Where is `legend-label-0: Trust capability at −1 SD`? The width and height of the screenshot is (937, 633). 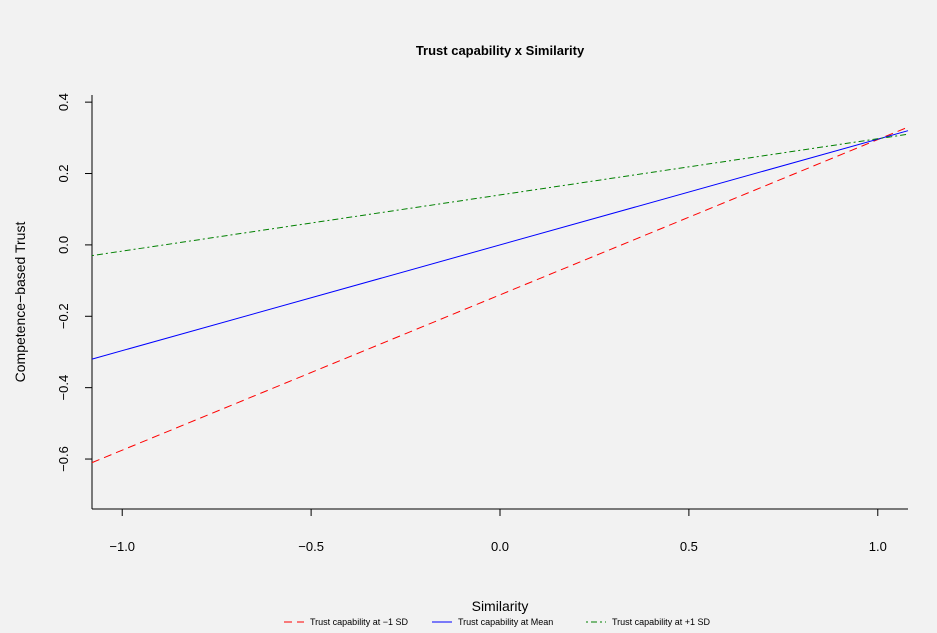 legend-label-0: Trust capability at −1 SD is located at coordinates (359, 622).